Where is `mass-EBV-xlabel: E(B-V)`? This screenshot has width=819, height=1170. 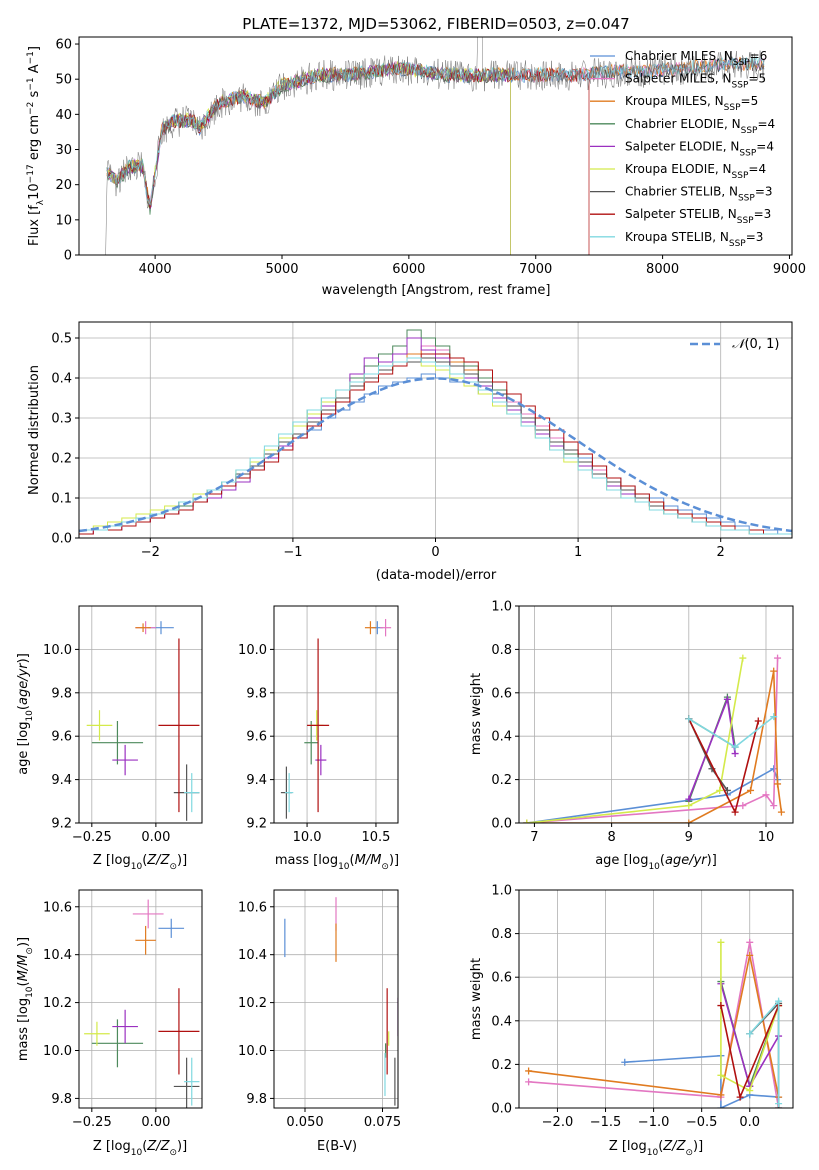 mass-EBV-xlabel: E(B-V) is located at coordinates (337, 1146).